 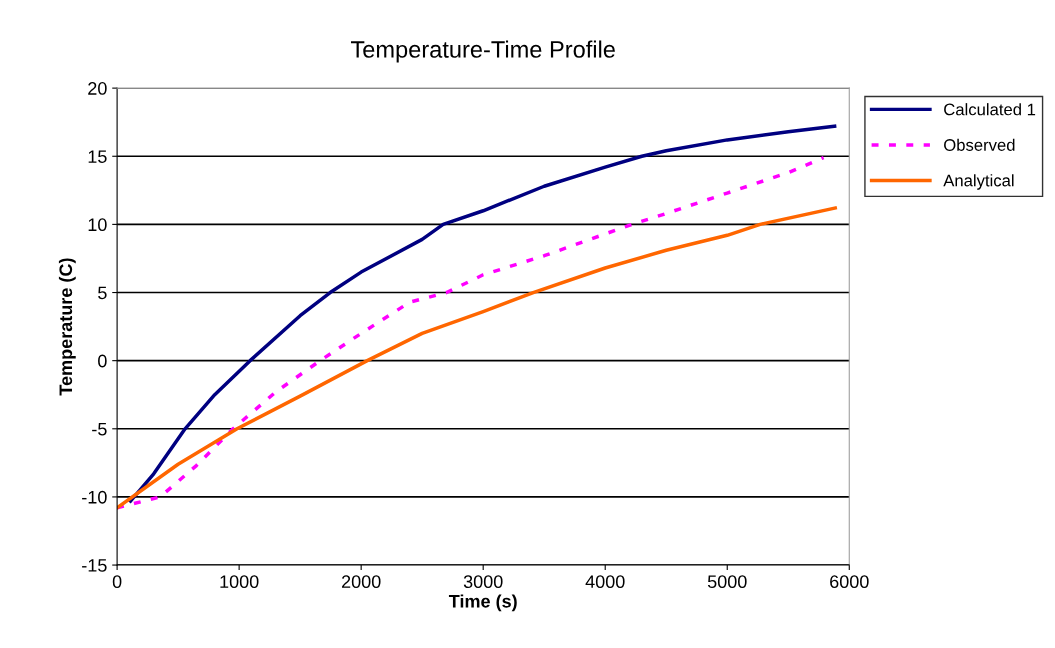 What do you see at coordinates (94, 565) in the screenshot?
I see `y-tick-label: -15` at bounding box center [94, 565].